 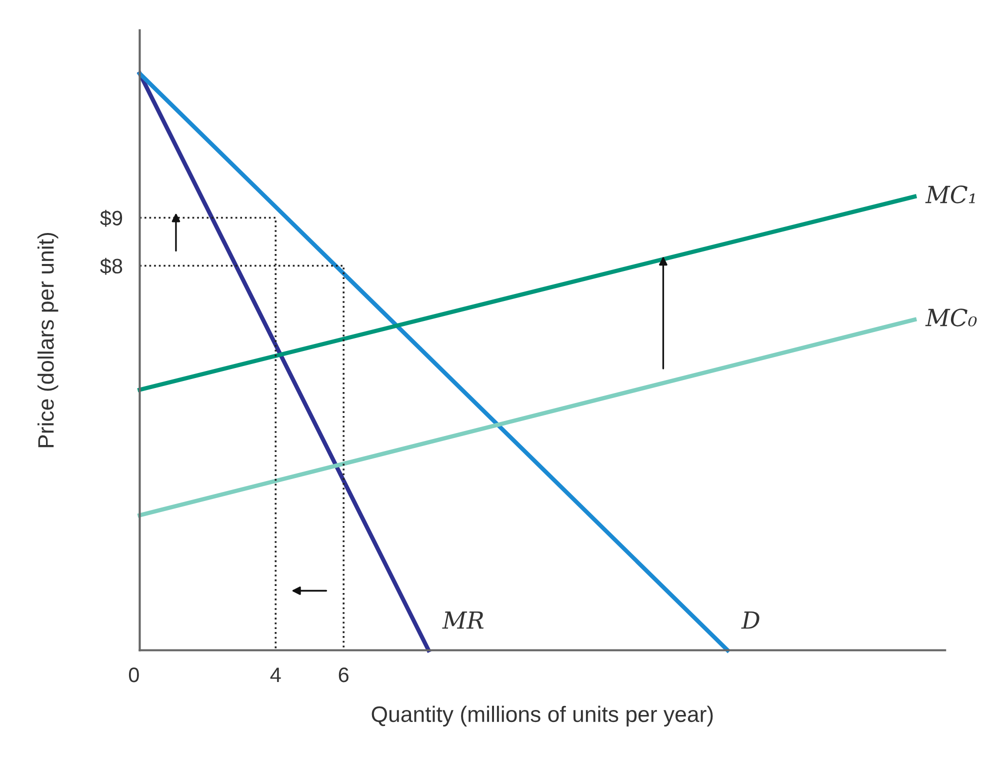 What do you see at coordinates (950, 195) in the screenshot?
I see `series-label: MC₁` at bounding box center [950, 195].